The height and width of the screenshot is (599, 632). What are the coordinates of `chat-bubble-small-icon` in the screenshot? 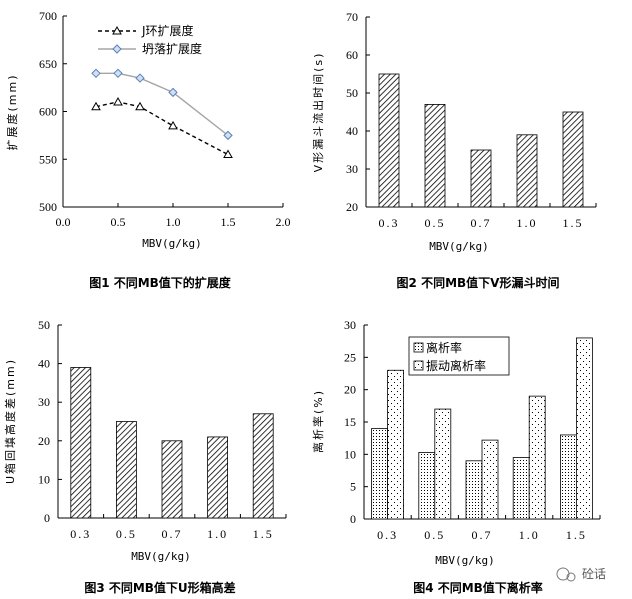 It's located at (571, 577).